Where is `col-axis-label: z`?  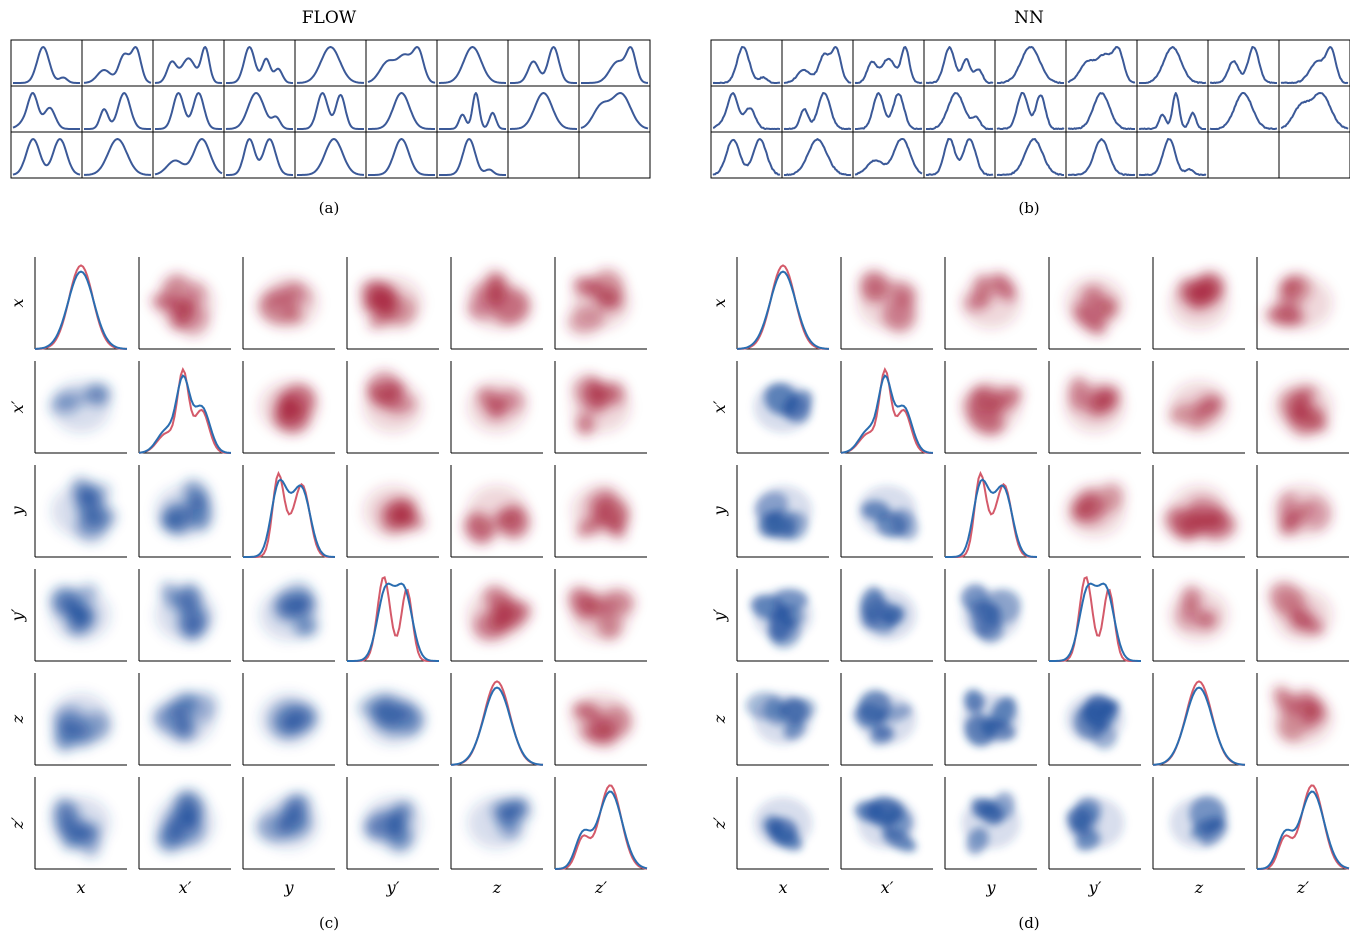
col-axis-label: z is located at coordinates (1199, 887).